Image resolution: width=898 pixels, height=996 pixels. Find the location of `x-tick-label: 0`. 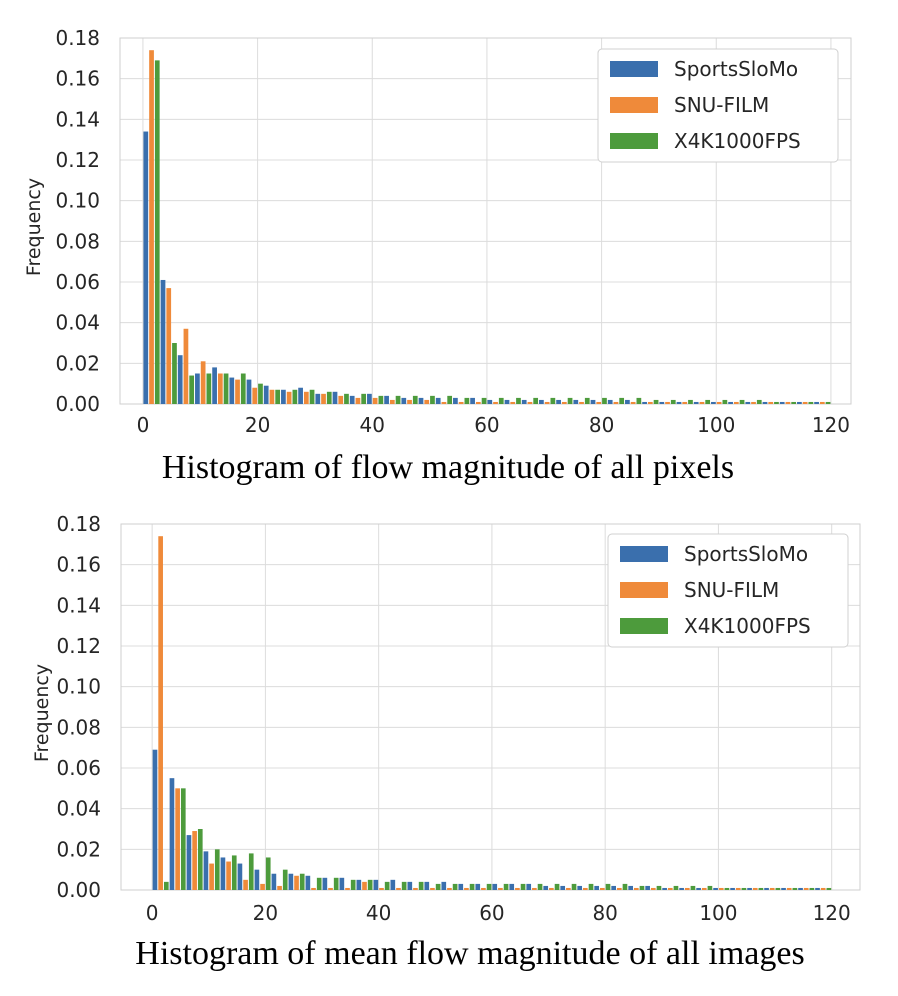

x-tick-label: 0 is located at coordinates (152, 913).